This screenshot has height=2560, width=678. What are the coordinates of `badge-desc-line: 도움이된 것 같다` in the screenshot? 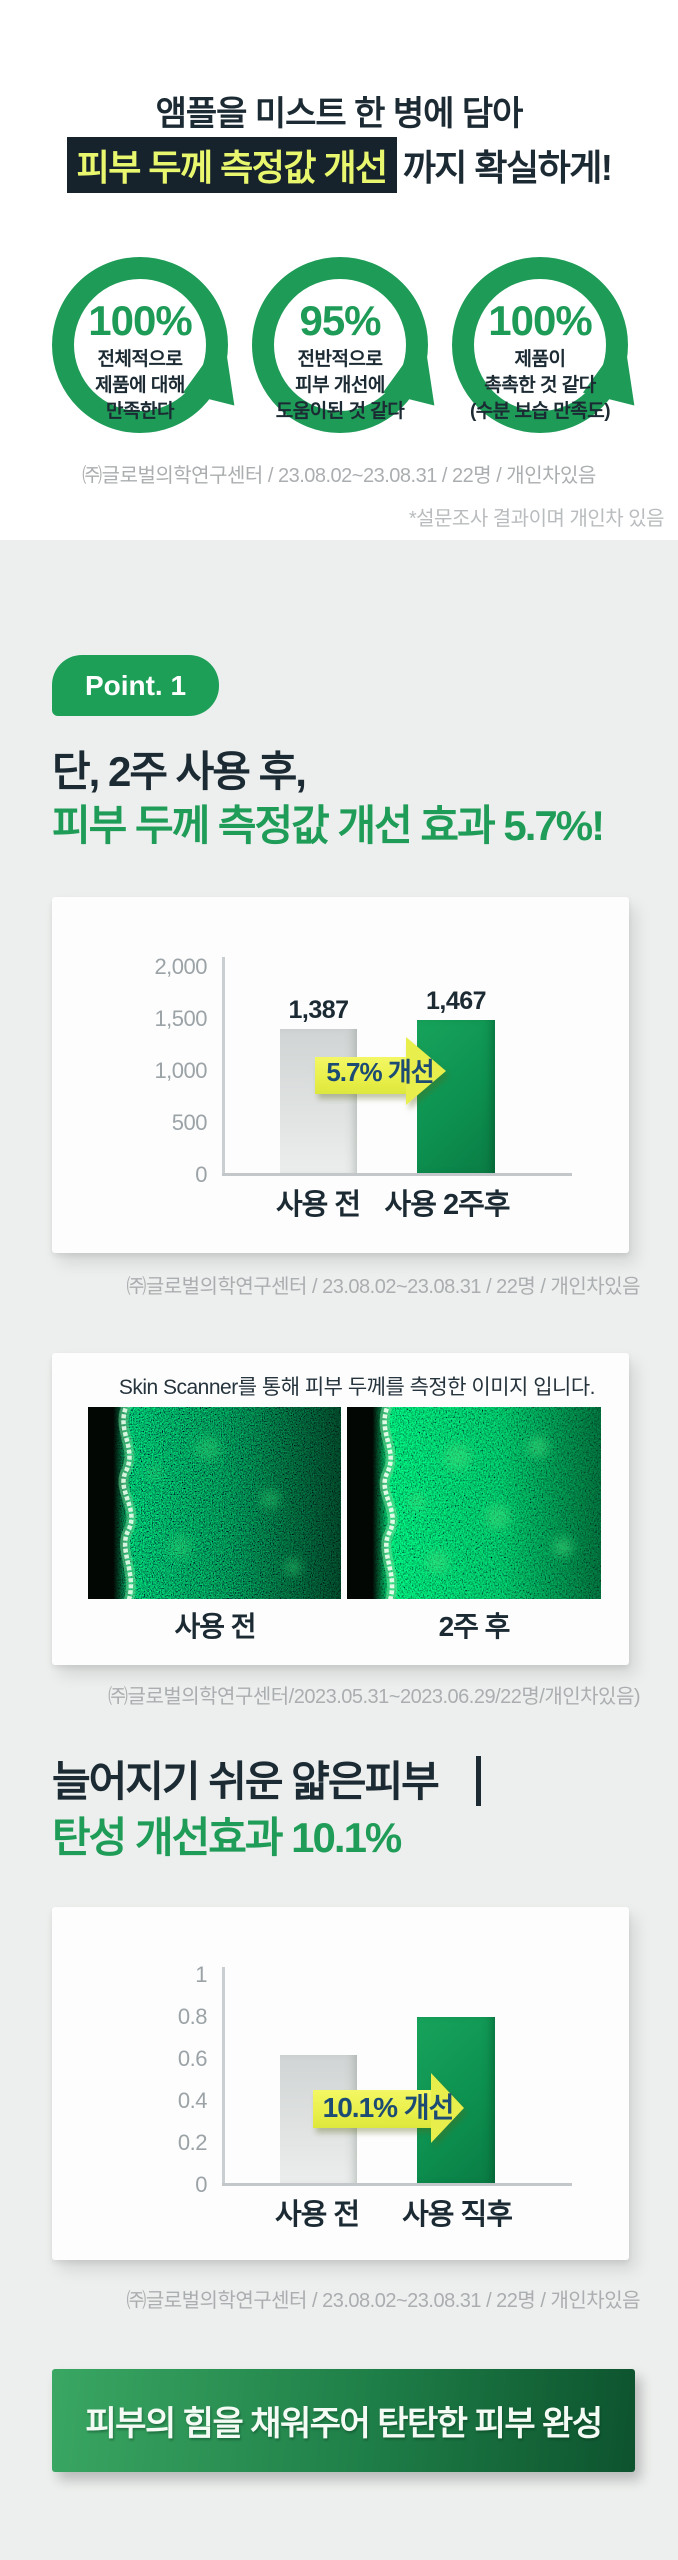 It's located at (340, 411).